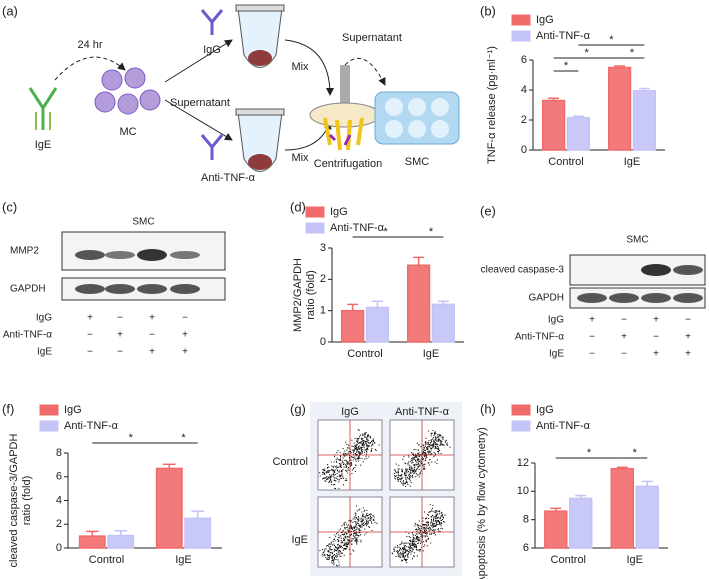 The image size is (709, 579). I want to click on ige-icon, so click(43, 108).